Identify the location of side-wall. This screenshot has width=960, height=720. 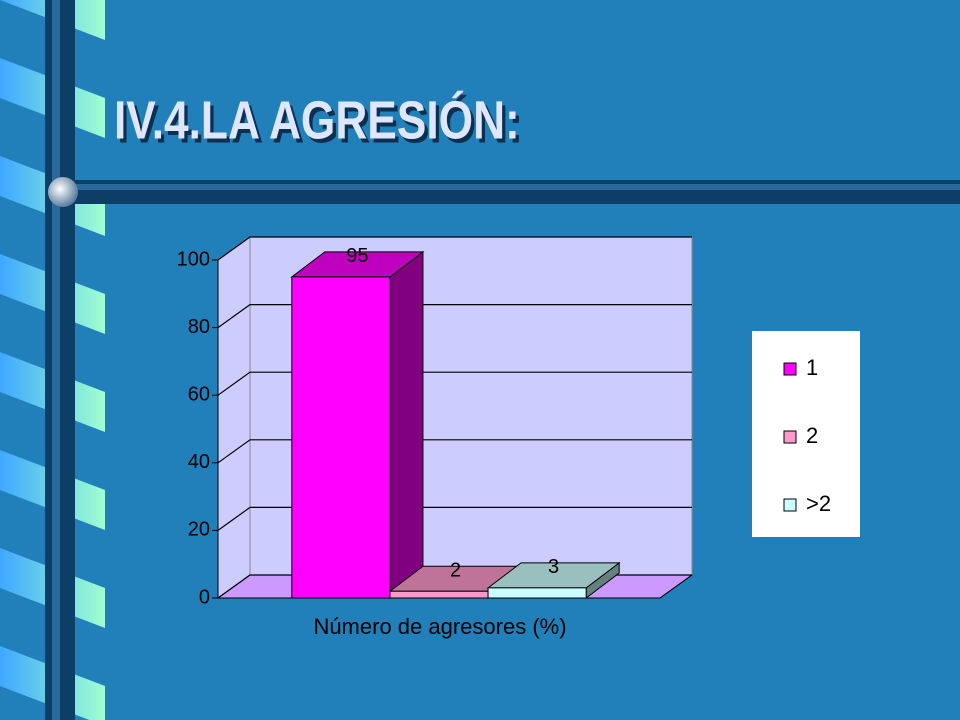
(234, 417).